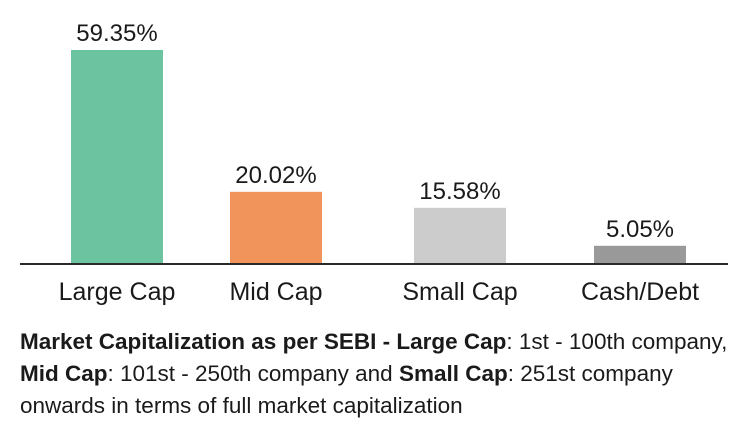 The height and width of the screenshot is (444, 749). I want to click on bar-small-cap, so click(460, 235).